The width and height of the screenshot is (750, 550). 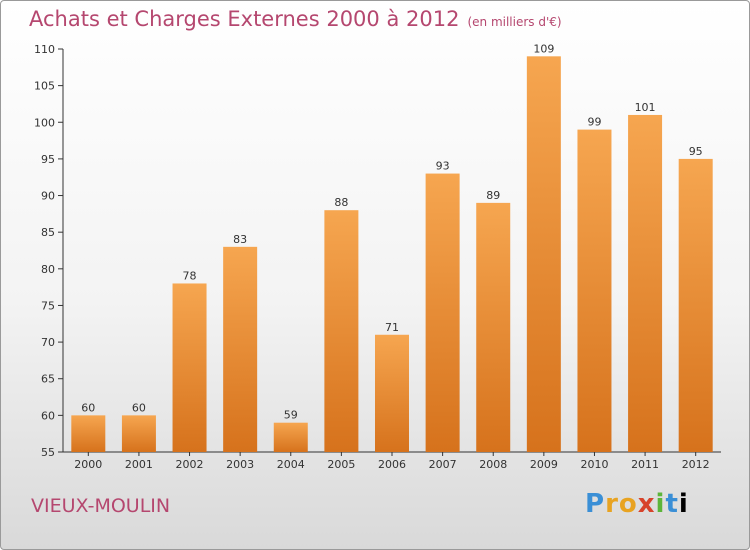 I want to click on logo-letter: x, so click(x=646, y=504).